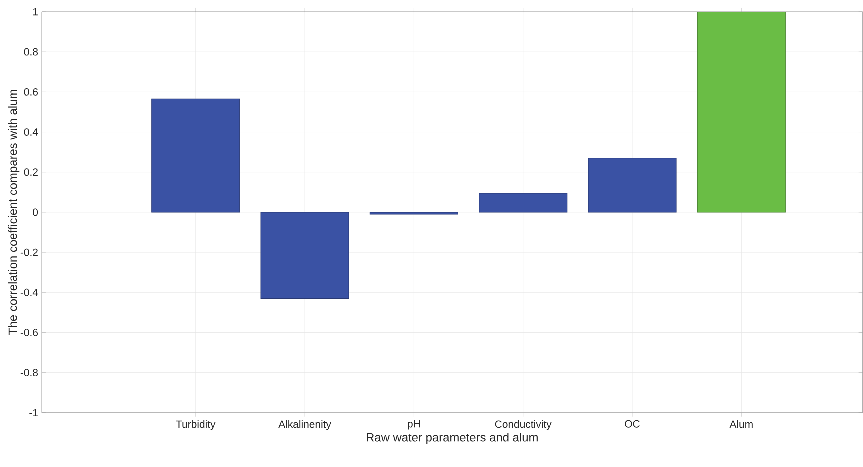 Image resolution: width=863 pixels, height=467 pixels. I want to click on x-tick-label: OC, so click(632, 424).